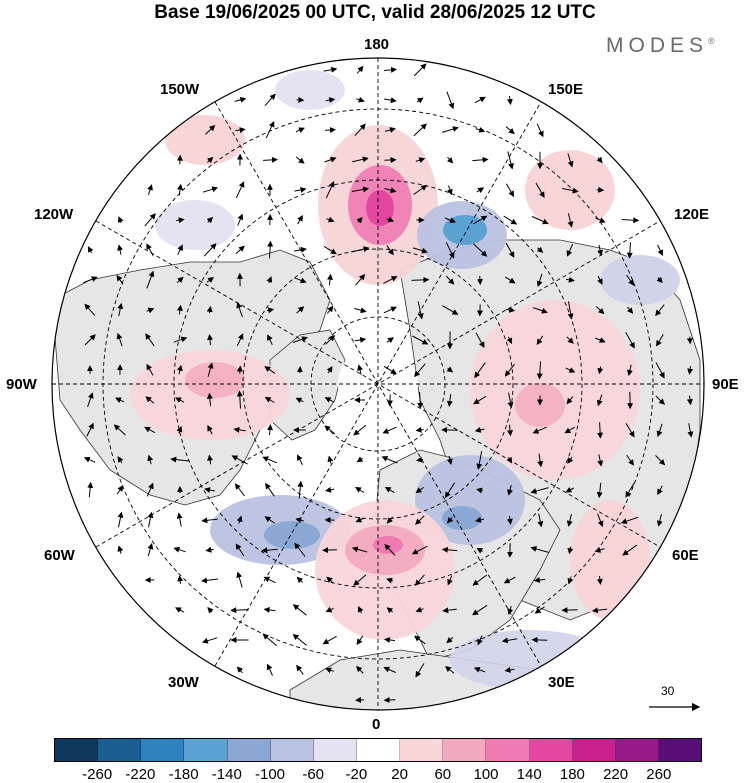 This screenshot has width=750, height=783. What do you see at coordinates (356, 774) in the screenshot?
I see `colorbar-tick-label: -20` at bounding box center [356, 774].